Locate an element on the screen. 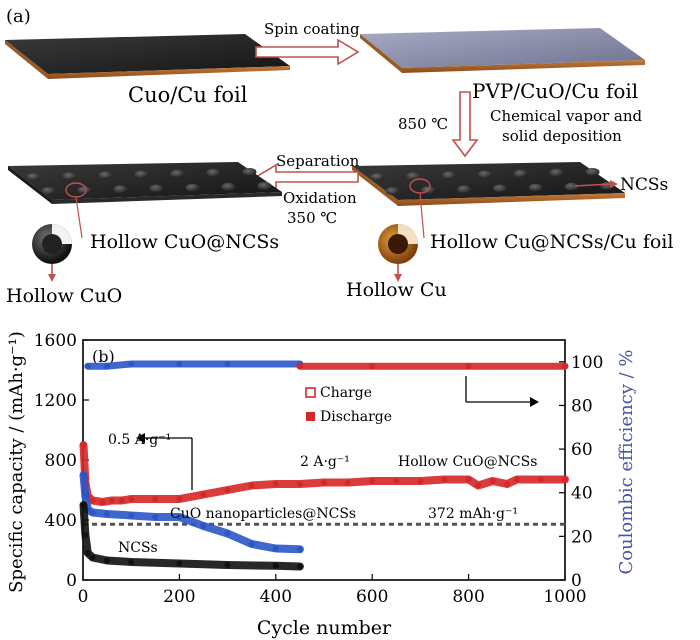 The width and height of the screenshot is (700, 640). ncss-label: NCSs is located at coordinates (644, 185).